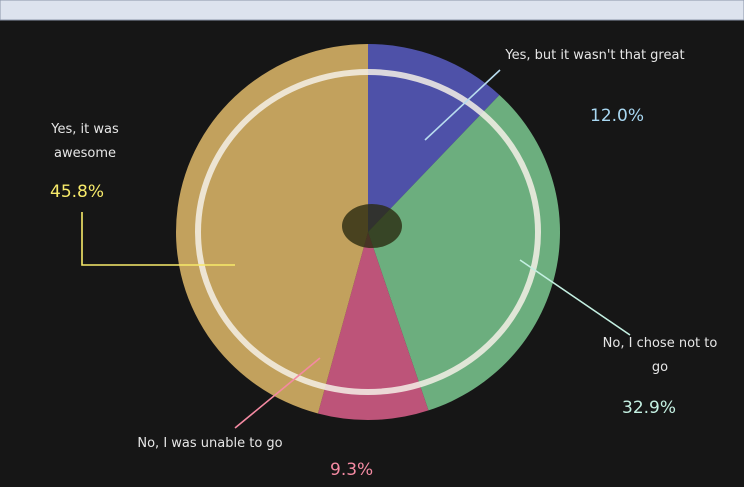 The width and height of the screenshot is (744, 487). Describe the element at coordinates (660, 355) in the screenshot. I see `slice-label: No, I chose not to go` at that location.